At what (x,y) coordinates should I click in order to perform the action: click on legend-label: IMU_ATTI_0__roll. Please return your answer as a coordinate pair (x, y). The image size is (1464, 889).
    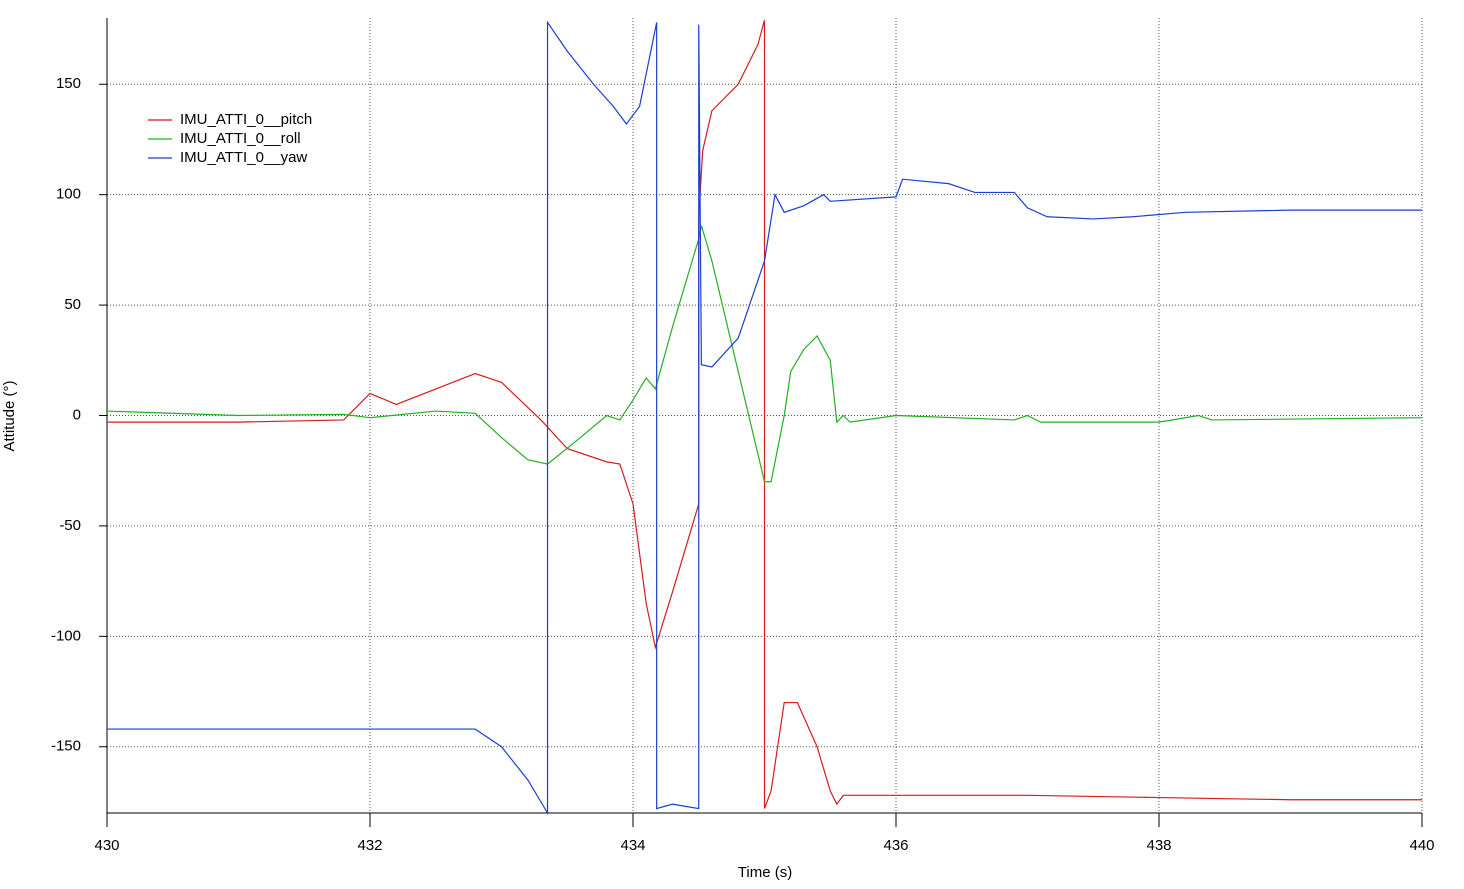
    Looking at the image, I should click on (240, 138).